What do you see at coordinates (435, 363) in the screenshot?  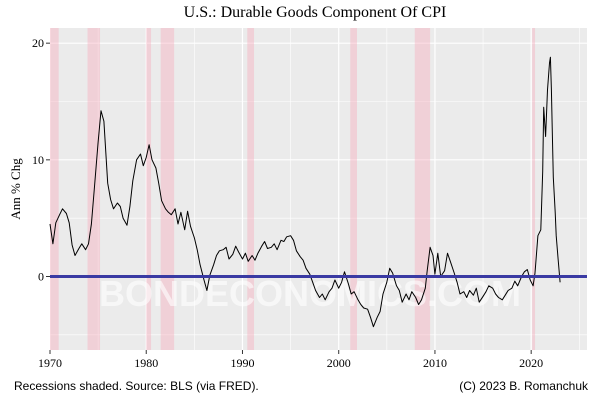 I see `x-tick-label: 2010` at bounding box center [435, 363].